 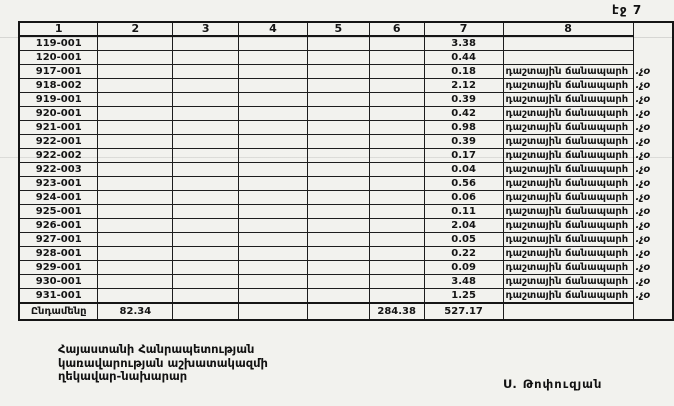 I want to click on row-id: 919-001, so click(x=58, y=99).